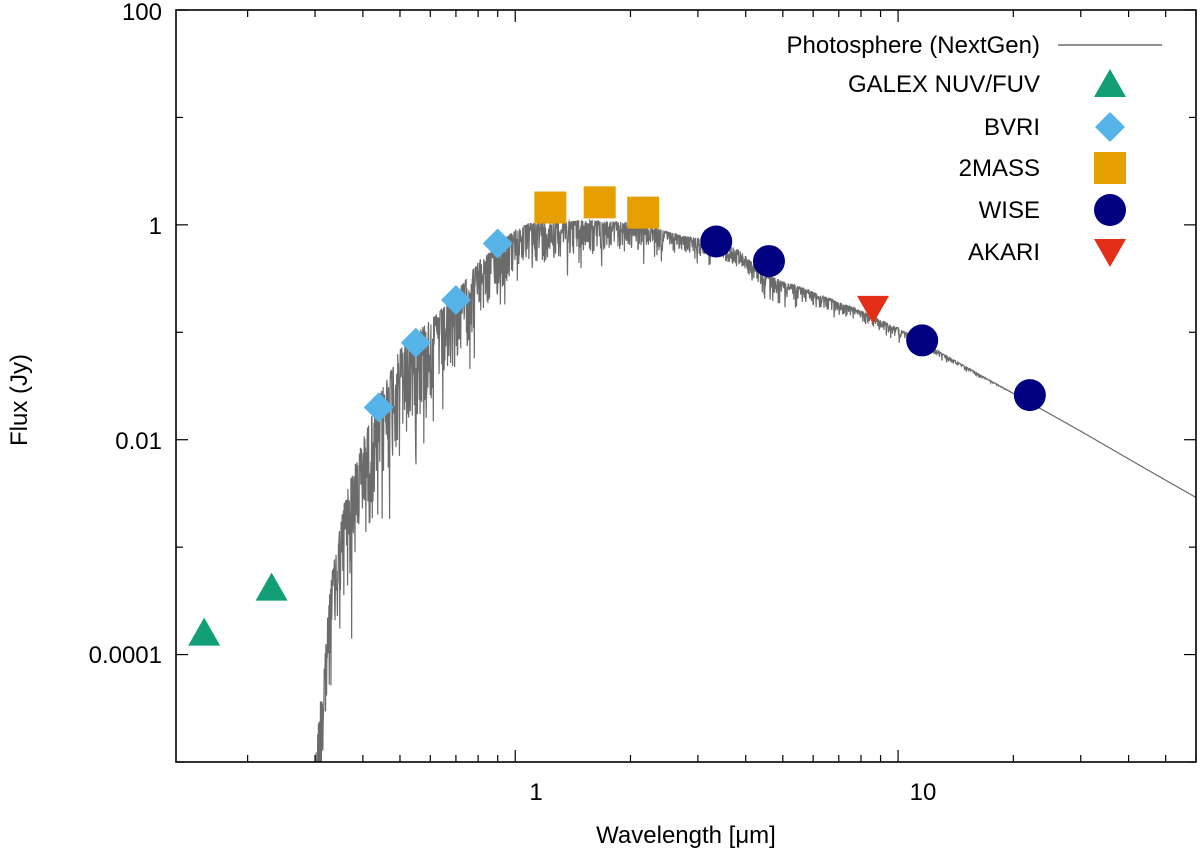 The image size is (1200, 854). Describe the element at coordinates (944, 84) in the screenshot. I see `legend-label-galex: GALEX NUV/FUV` at that location.